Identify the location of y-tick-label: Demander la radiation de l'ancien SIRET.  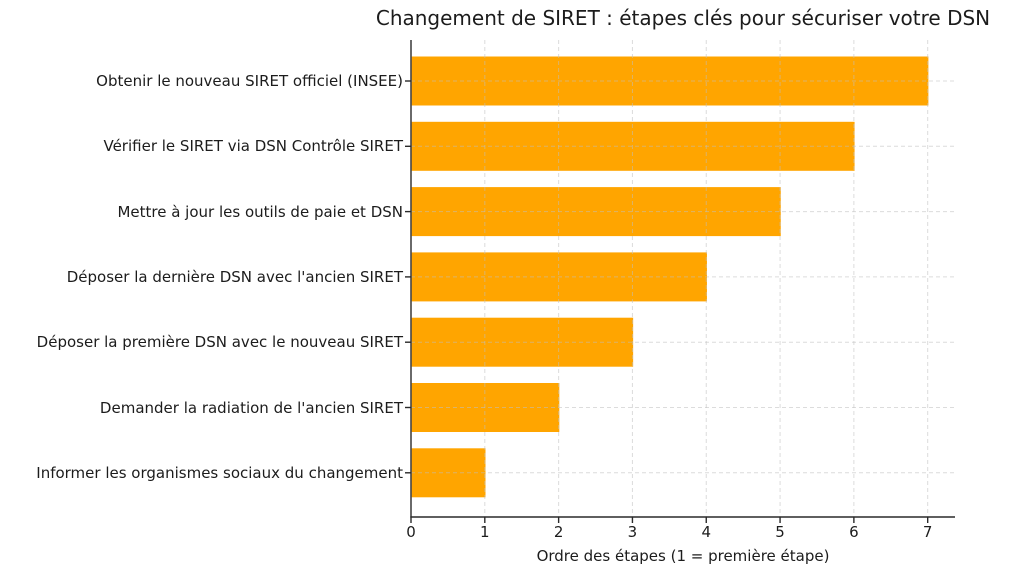
(251, 407).